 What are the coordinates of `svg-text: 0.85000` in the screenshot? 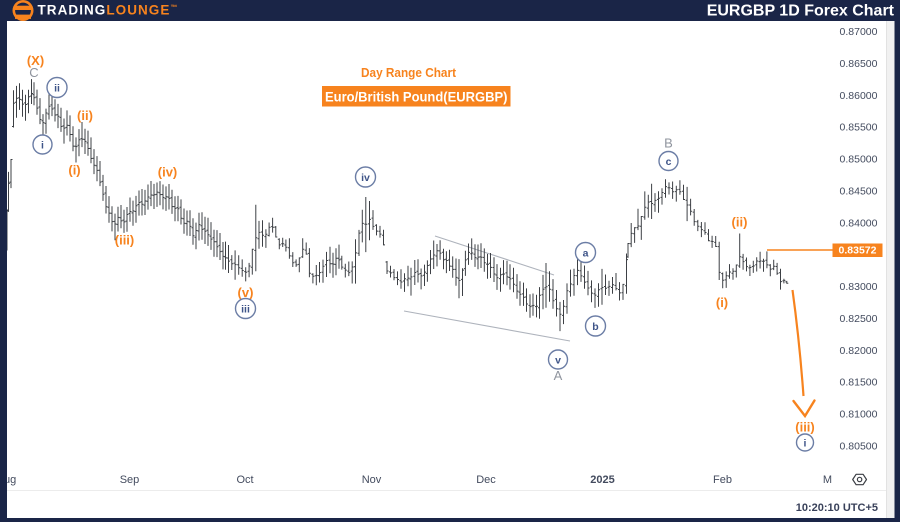 It's located at (859, 160).